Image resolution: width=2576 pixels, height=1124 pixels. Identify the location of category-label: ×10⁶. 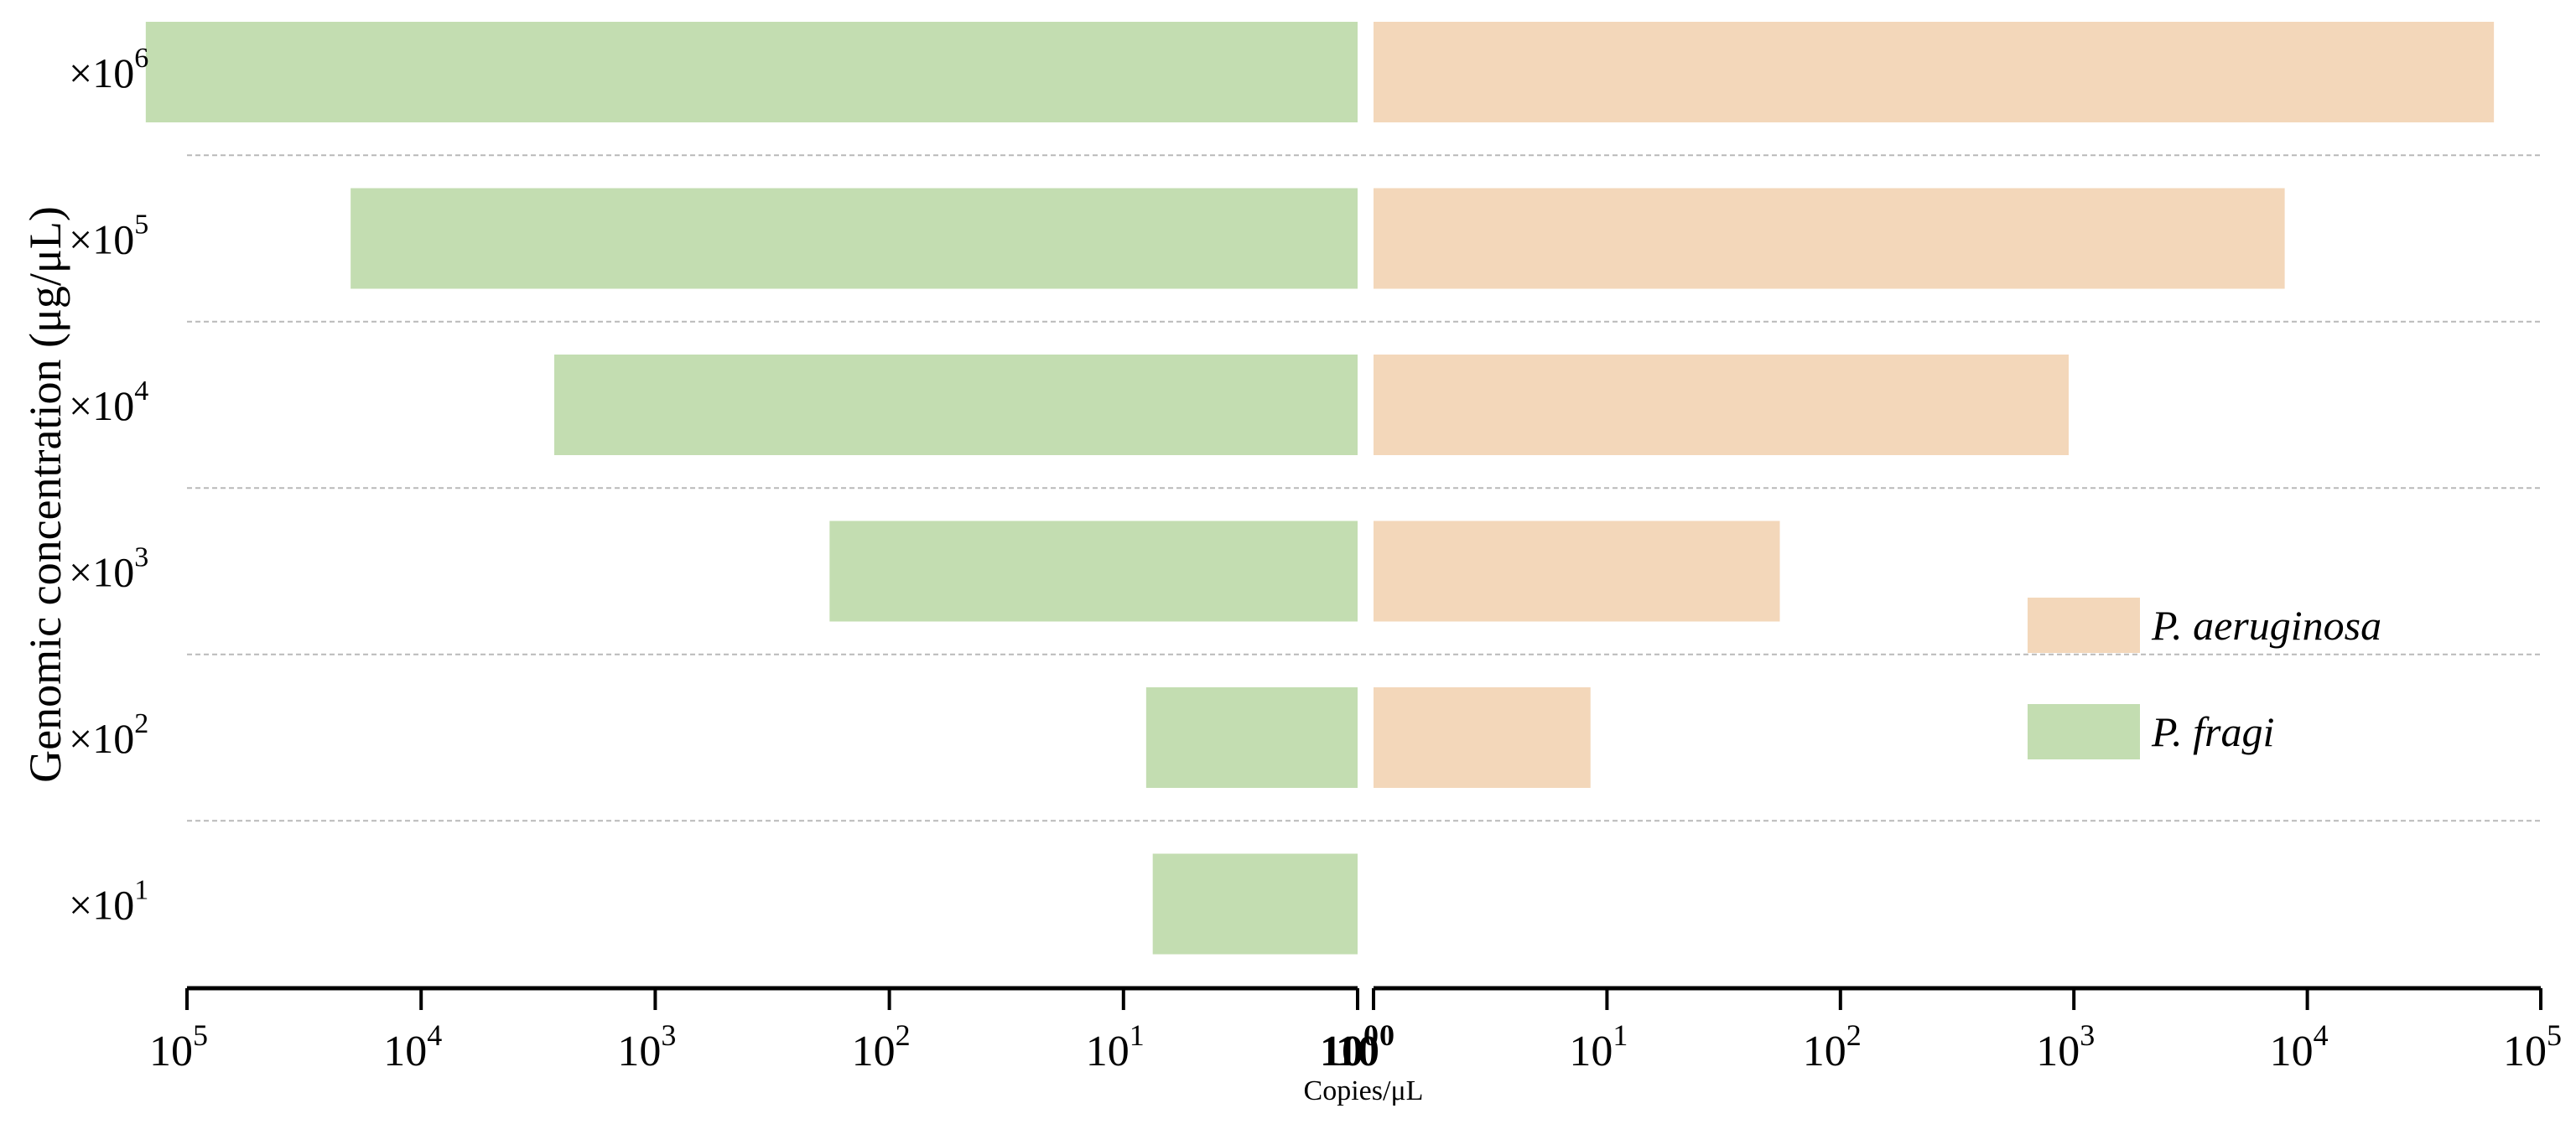
(108, 69).